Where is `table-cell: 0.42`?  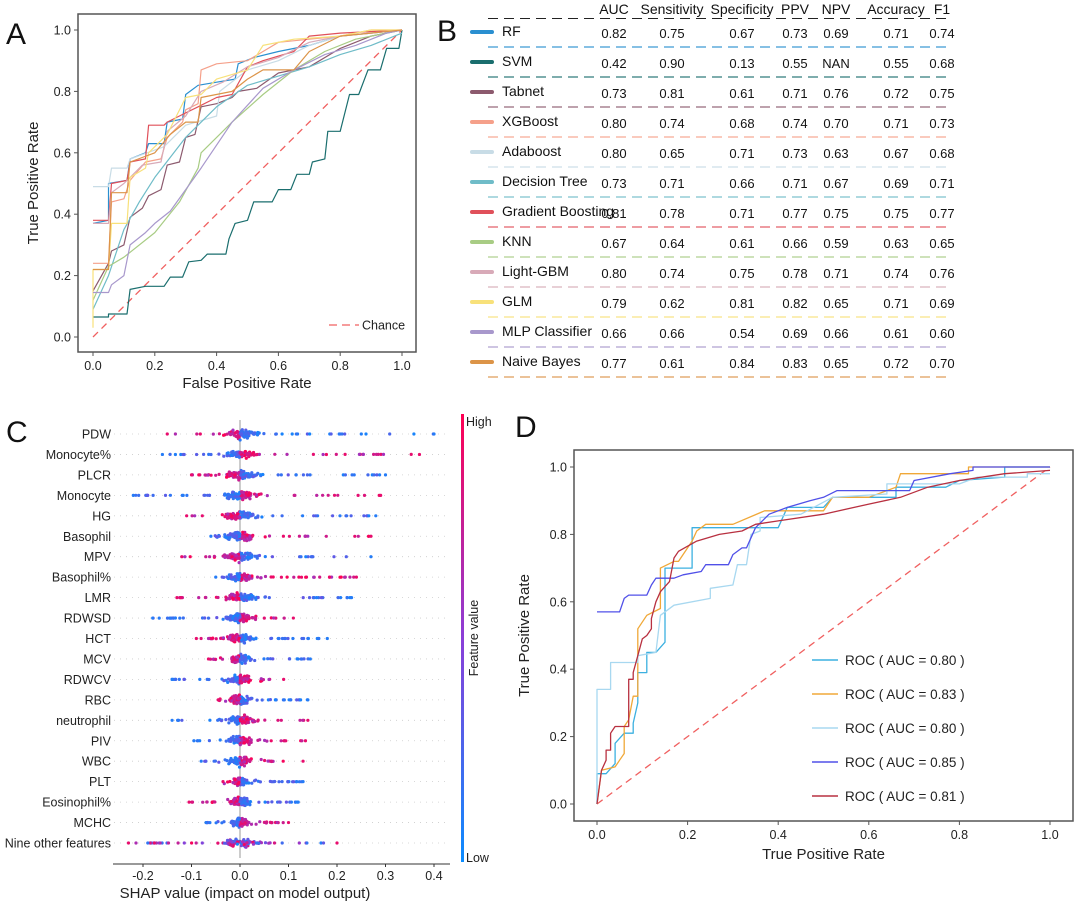 table-cell: 0.42 is located at coordinates (613, 63).